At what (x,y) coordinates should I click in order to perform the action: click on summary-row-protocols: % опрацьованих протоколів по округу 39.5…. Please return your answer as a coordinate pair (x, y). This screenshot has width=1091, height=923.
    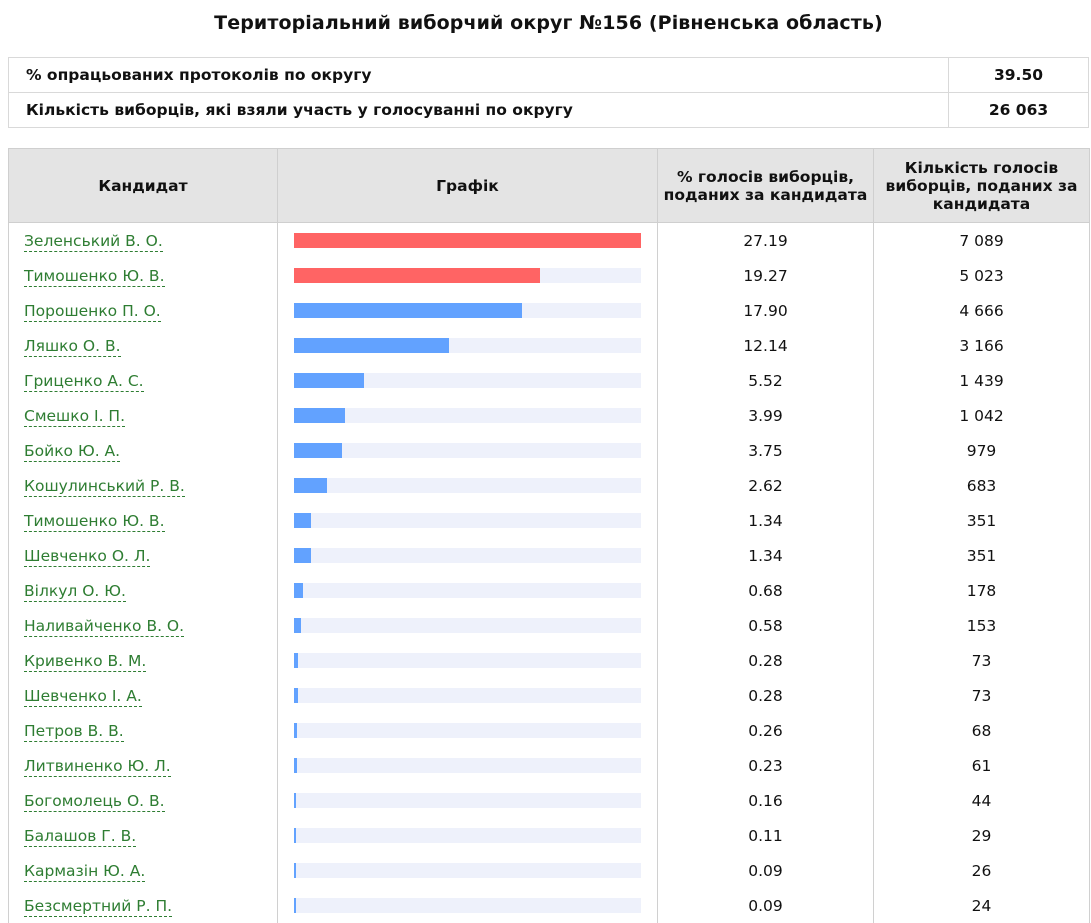
    Looking at the image, I should click on (549, 75).